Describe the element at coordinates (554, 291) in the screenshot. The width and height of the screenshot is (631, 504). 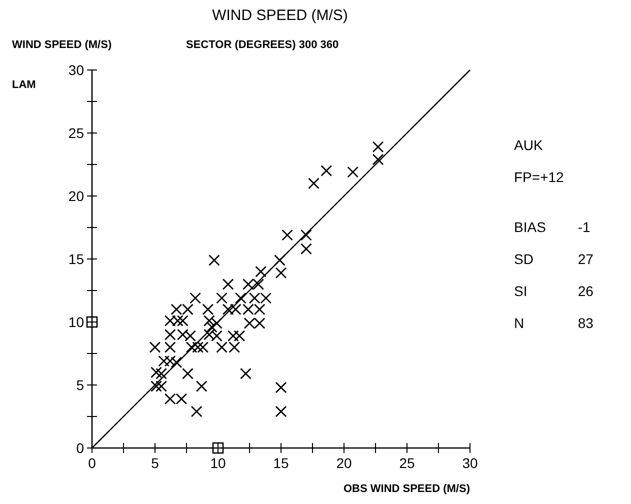
I see `text: SI 26` at that location.